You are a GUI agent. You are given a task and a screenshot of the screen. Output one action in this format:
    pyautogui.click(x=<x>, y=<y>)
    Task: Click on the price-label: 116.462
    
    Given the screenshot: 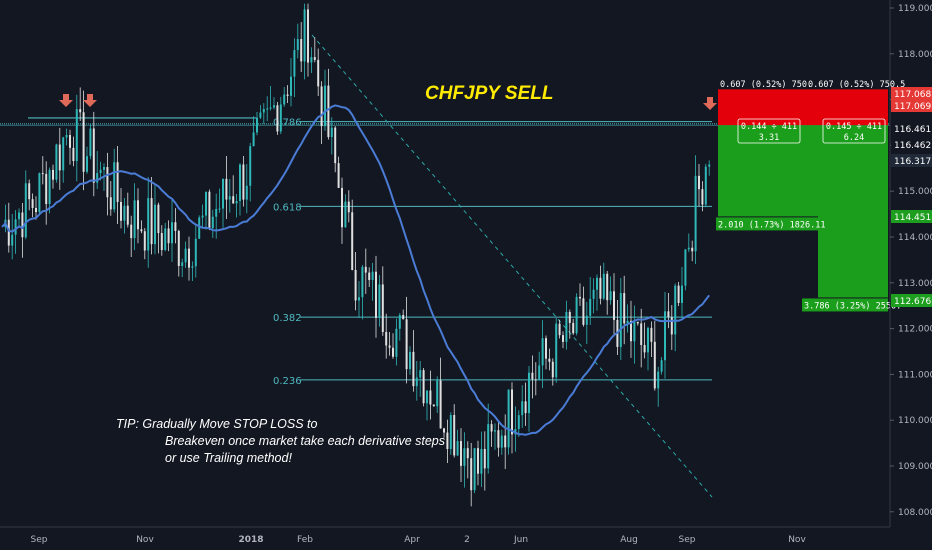 What is the action you would take?
    pyautogui.click(x=912, y=146)
    